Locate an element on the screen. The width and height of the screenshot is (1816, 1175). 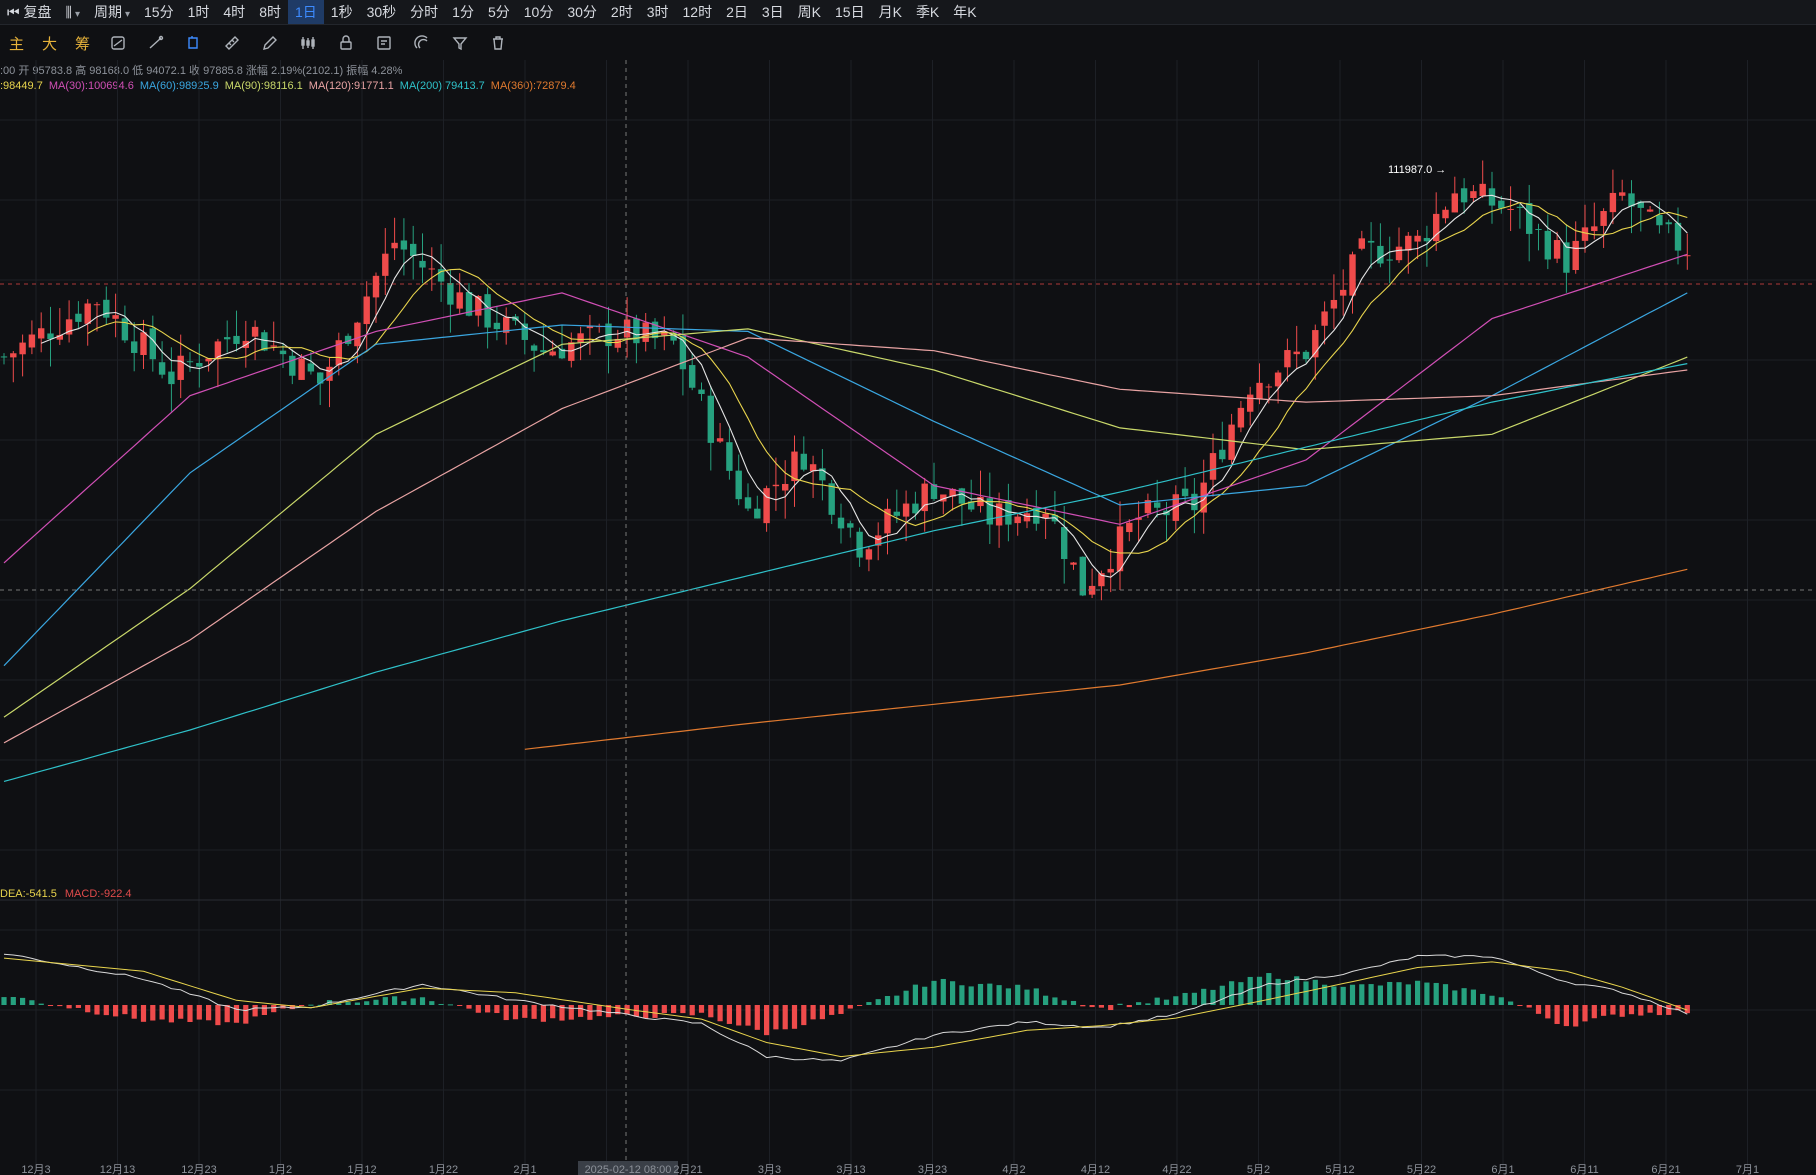
interval-12: 2时 is located at coordinates (621, 12).